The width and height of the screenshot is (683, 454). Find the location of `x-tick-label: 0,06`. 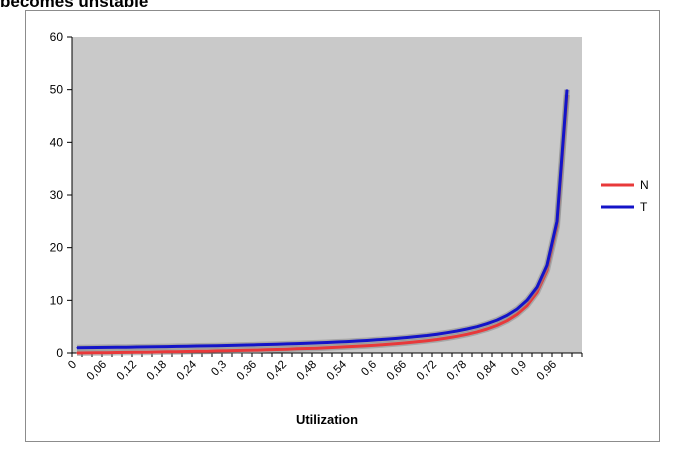

x-tick-label: 0,06 is located at coordinates (97, 371).